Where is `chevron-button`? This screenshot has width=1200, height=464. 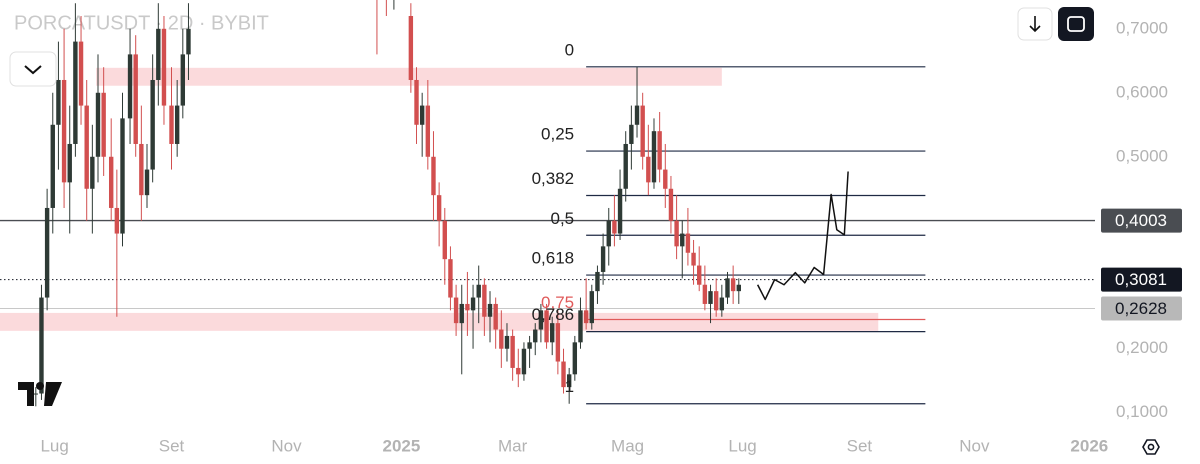 chevron-button is located at coordinates (33, 69).